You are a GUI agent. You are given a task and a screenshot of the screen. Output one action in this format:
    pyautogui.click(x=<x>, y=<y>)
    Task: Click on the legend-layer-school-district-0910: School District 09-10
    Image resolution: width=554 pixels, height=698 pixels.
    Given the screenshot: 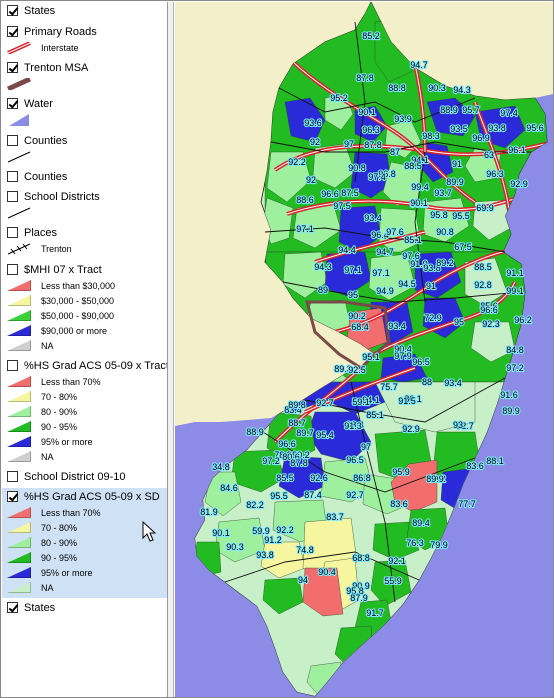 What is the action you would take?
    pyautogui.click(x=84, y=476)
    